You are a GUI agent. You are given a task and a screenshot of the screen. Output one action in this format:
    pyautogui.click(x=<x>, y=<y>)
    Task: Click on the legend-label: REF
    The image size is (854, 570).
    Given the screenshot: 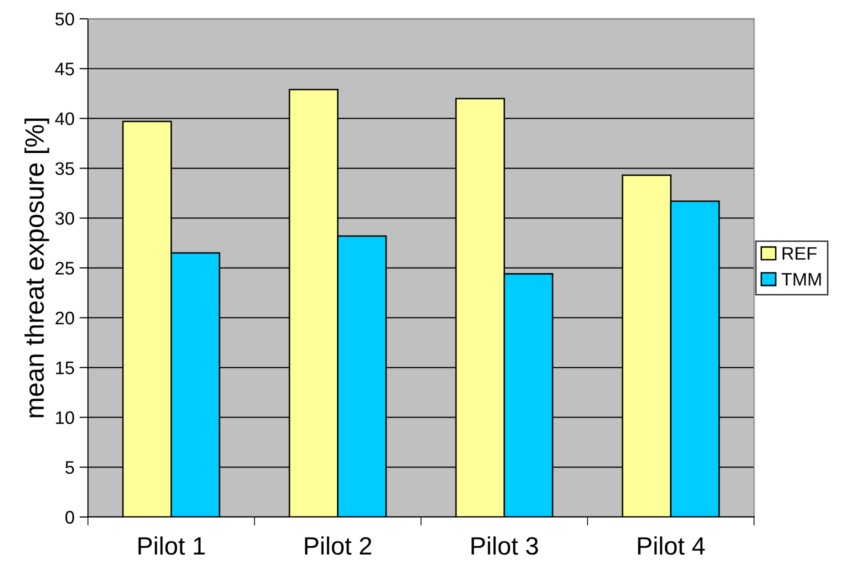 What is the action you would take?
    pyautogui.click(x=799, y=253)
    